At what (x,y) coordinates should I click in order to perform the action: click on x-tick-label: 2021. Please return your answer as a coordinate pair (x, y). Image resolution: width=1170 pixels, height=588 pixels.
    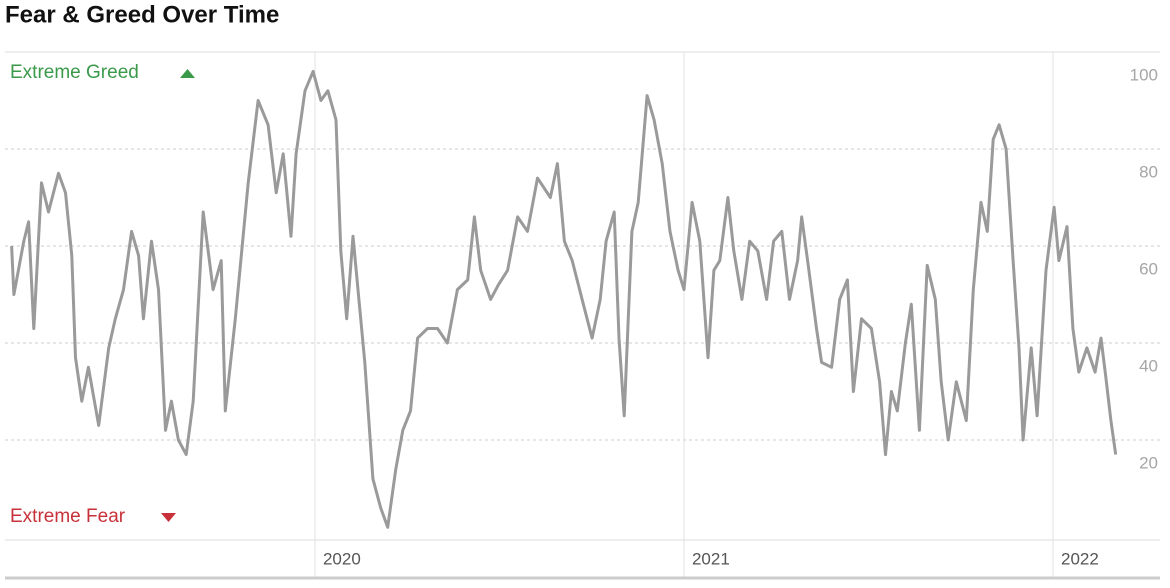
    Looking at the image, I should click on (711, 558).